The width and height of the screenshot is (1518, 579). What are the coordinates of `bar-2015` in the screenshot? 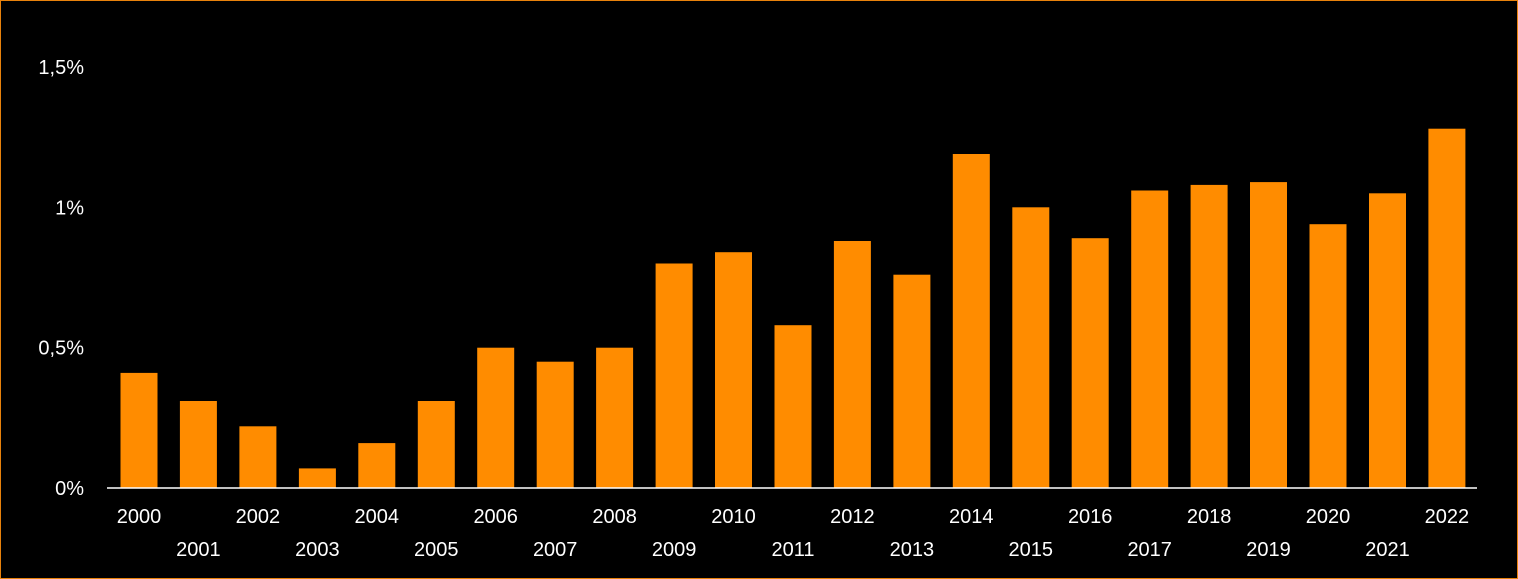 It's located at (1031, 348).